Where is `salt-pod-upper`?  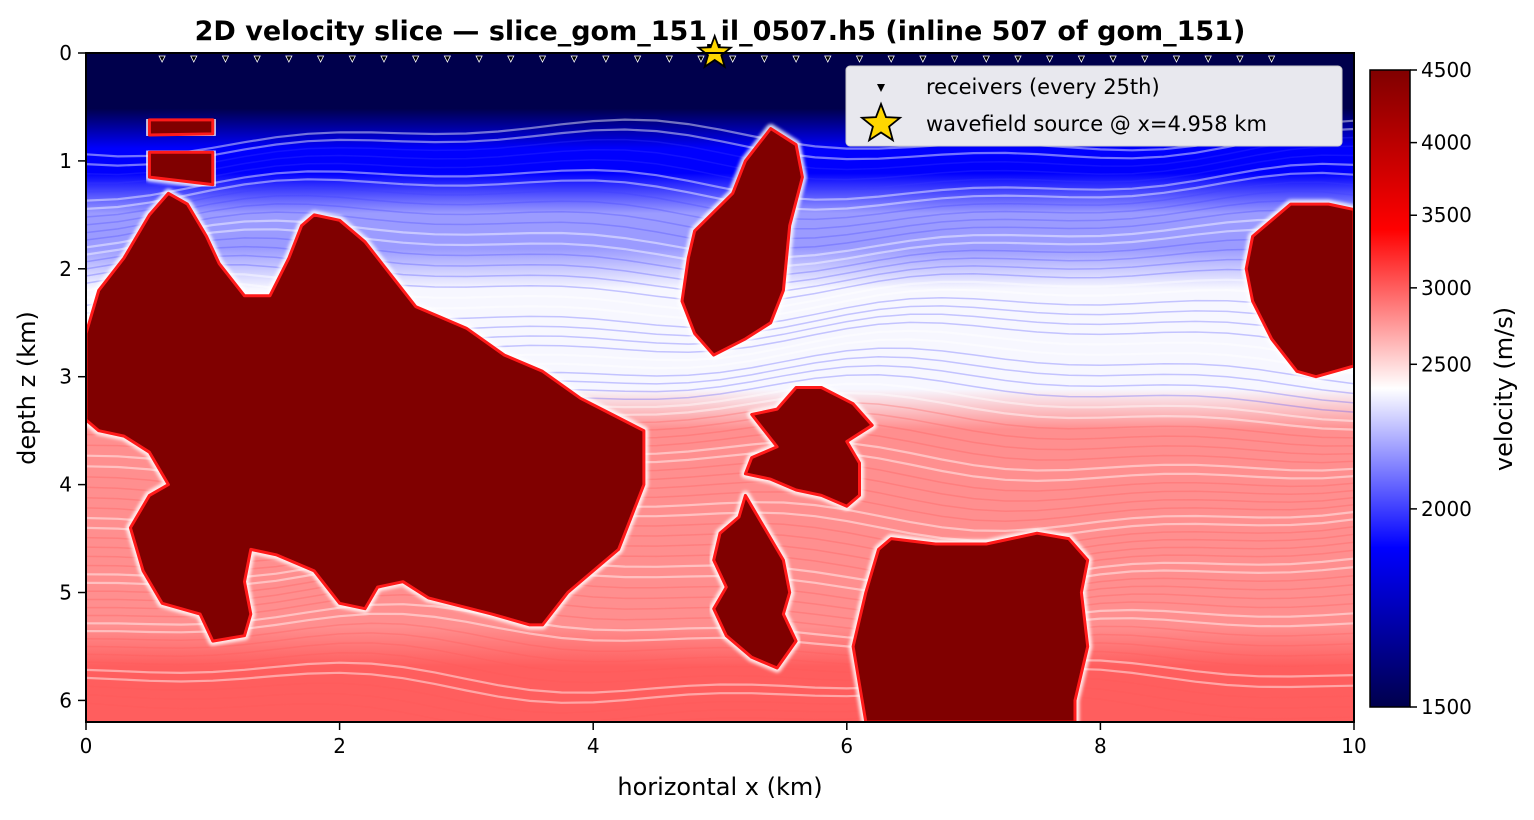 salt-pod-upper is located at coordinates (808, 447).